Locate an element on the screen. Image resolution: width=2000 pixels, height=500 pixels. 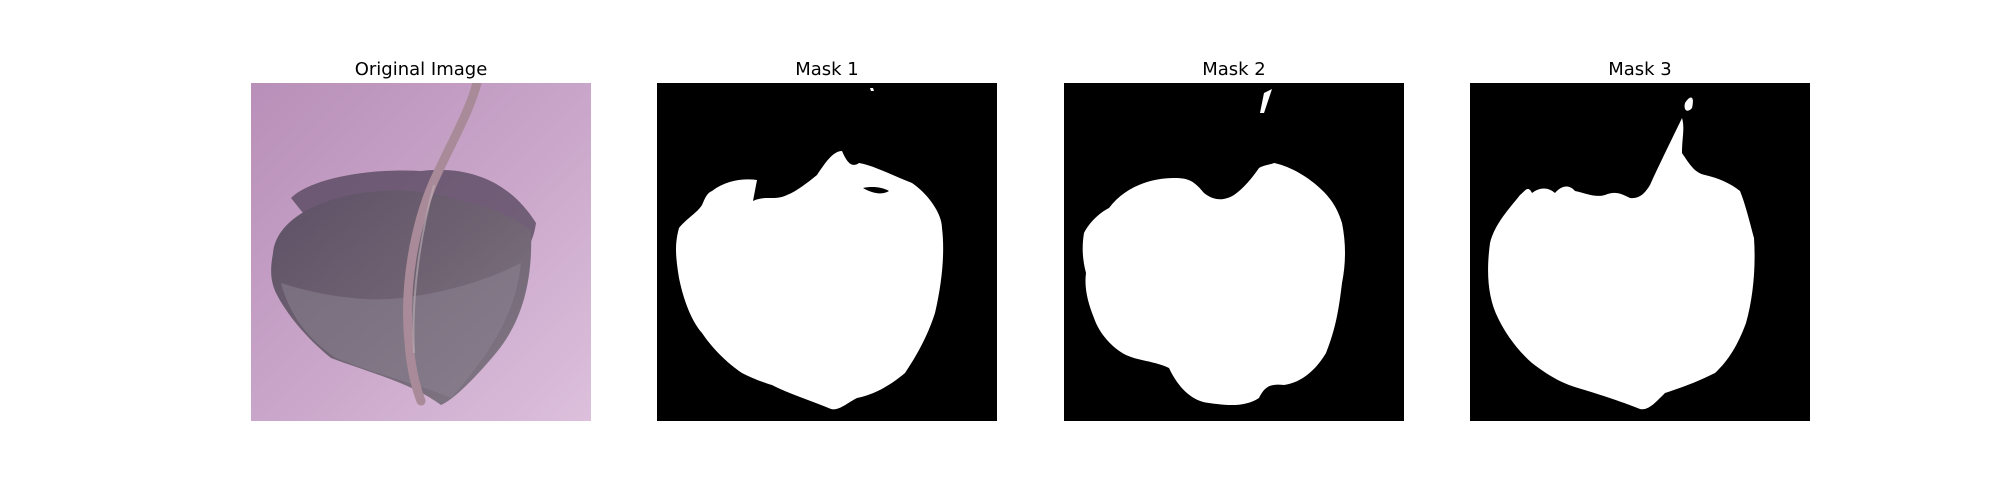
mask-1-region is located at coordinates (810, 280).